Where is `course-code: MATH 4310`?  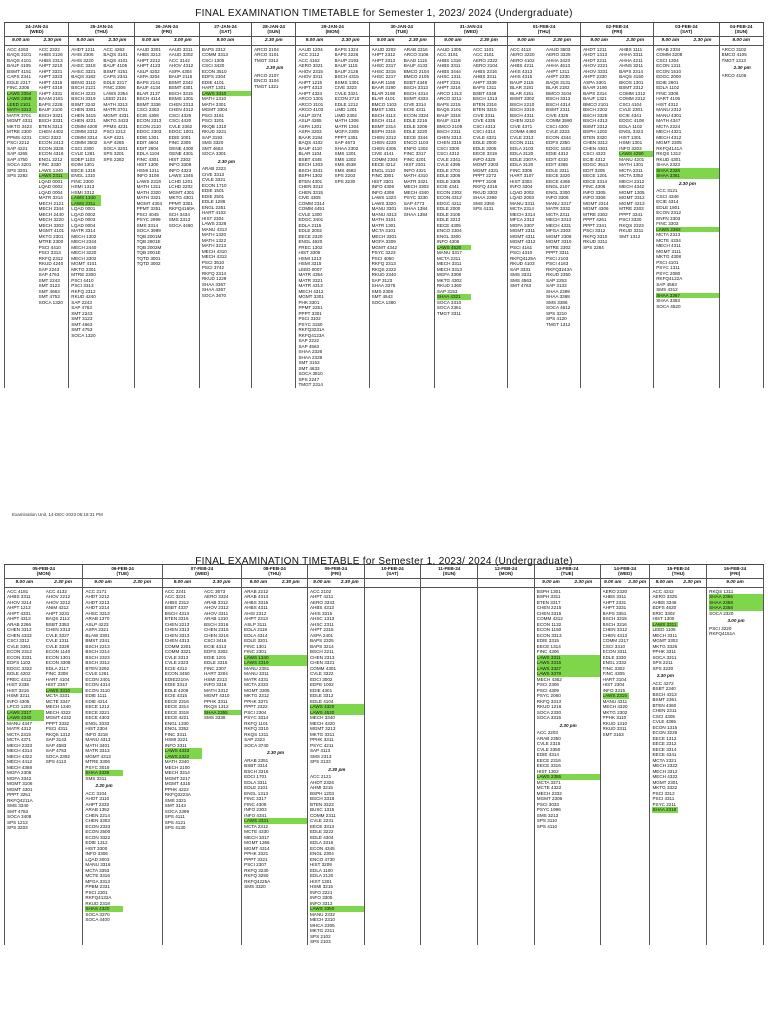 course-code: MATH 4310 is located at coordinates (415, 176).